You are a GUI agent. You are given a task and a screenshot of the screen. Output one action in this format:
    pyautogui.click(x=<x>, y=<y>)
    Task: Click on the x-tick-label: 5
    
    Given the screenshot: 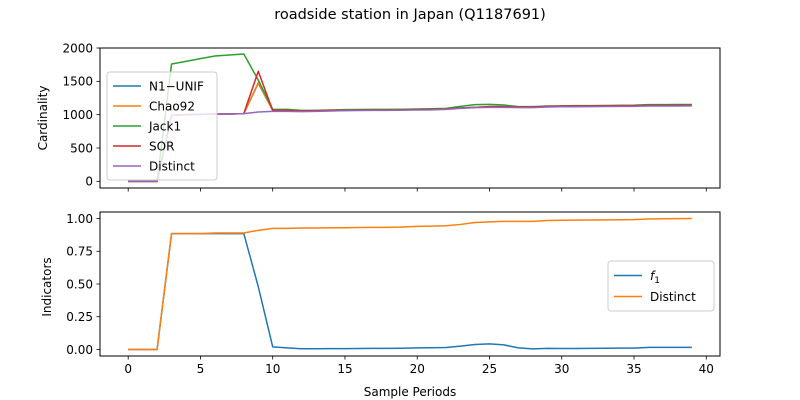 What is the action you would take?
    pyautogui.click(x=201, y=369)
    